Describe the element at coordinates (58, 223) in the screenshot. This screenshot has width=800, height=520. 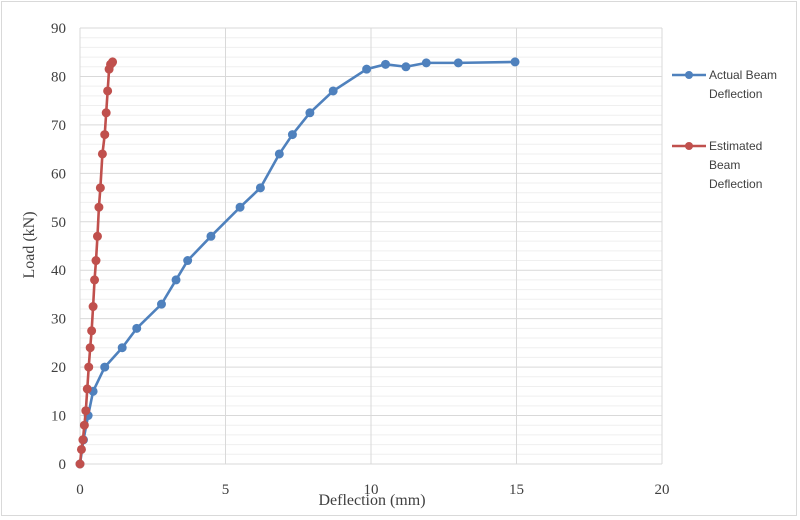
I see `y-tick-label: 50` at that location.